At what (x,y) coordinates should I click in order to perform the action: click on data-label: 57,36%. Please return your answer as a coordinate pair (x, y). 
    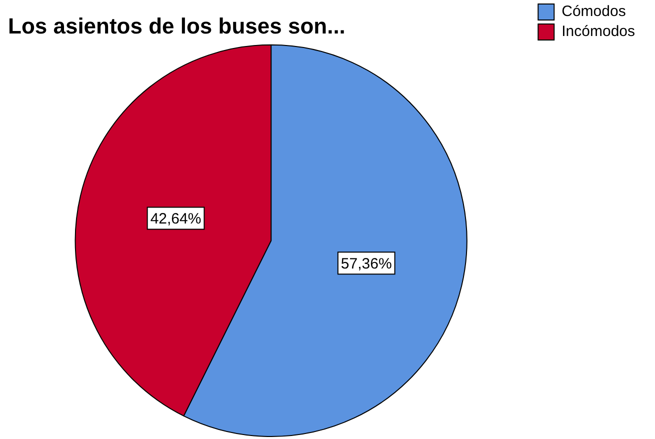
    Looking at the image, I should click on (366, 263).